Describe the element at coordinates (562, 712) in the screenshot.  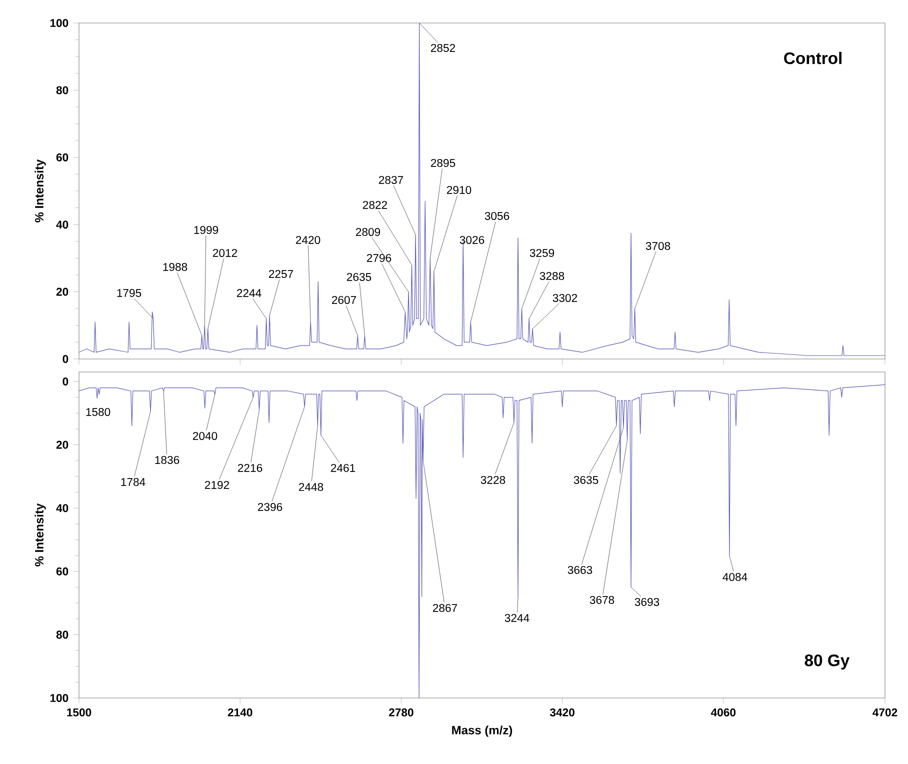
I see `x-tick-label: 3420` at that location.